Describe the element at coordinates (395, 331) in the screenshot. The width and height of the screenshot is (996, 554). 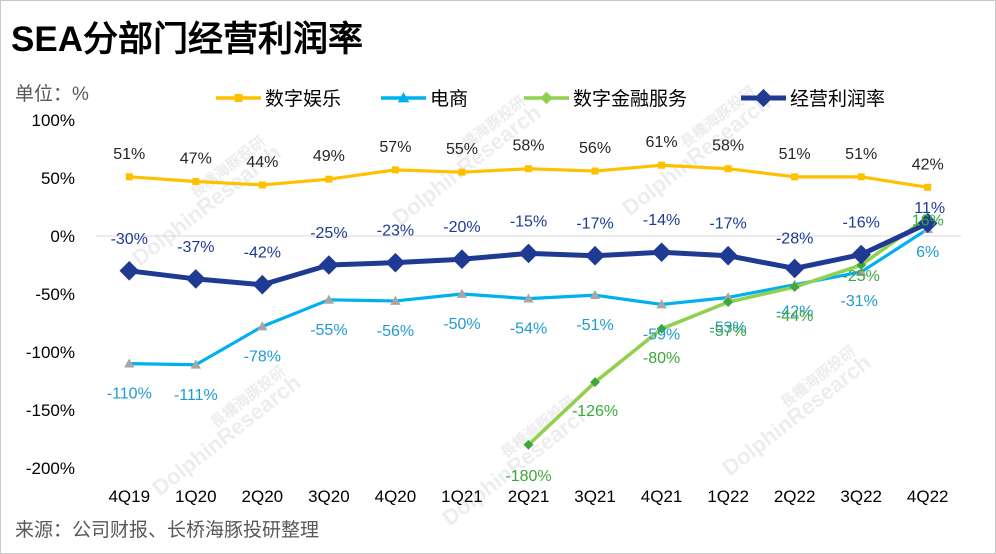
I see `data-label: -56%` at that location.